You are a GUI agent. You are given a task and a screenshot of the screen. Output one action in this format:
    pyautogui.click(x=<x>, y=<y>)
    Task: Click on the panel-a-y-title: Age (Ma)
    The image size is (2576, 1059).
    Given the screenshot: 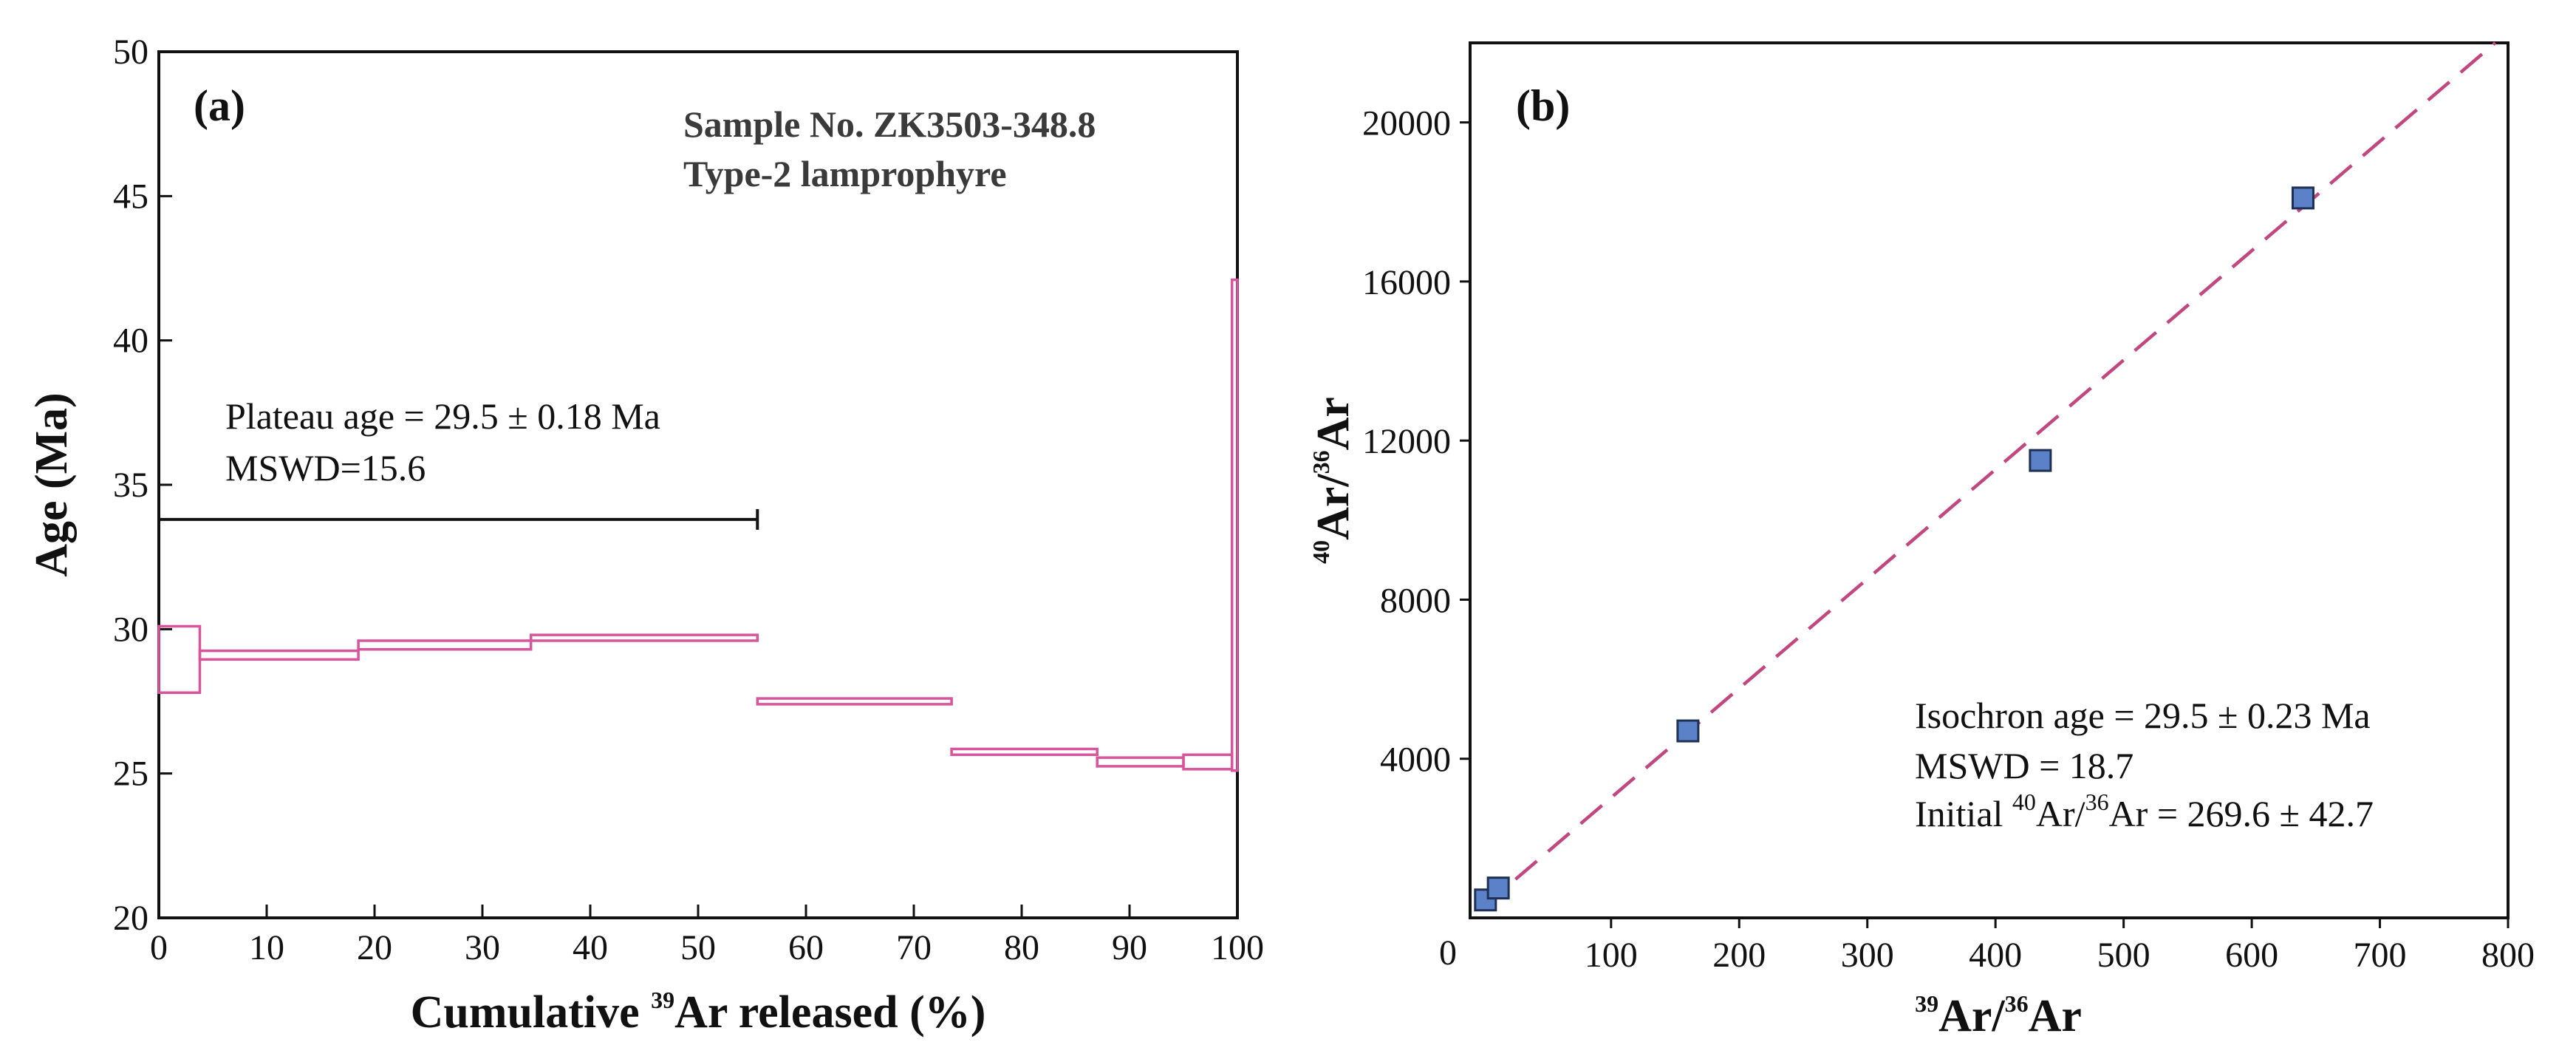 What is the action you would take?
    pyautogui.click(x=52, y=485)
    